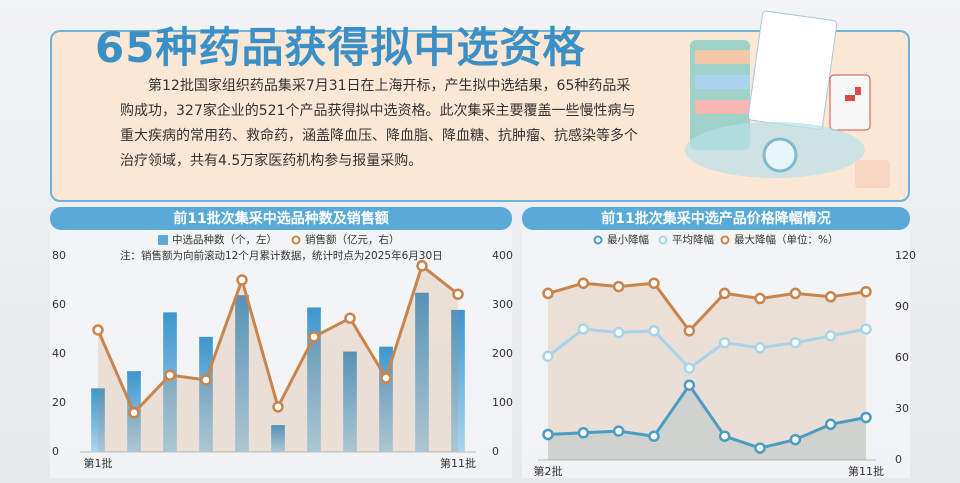 This screenshot has width=960, height=483. Describe the element at coordinates (548, 471) in the screenshot. I see `x-tick-label: 第2批` at that location.